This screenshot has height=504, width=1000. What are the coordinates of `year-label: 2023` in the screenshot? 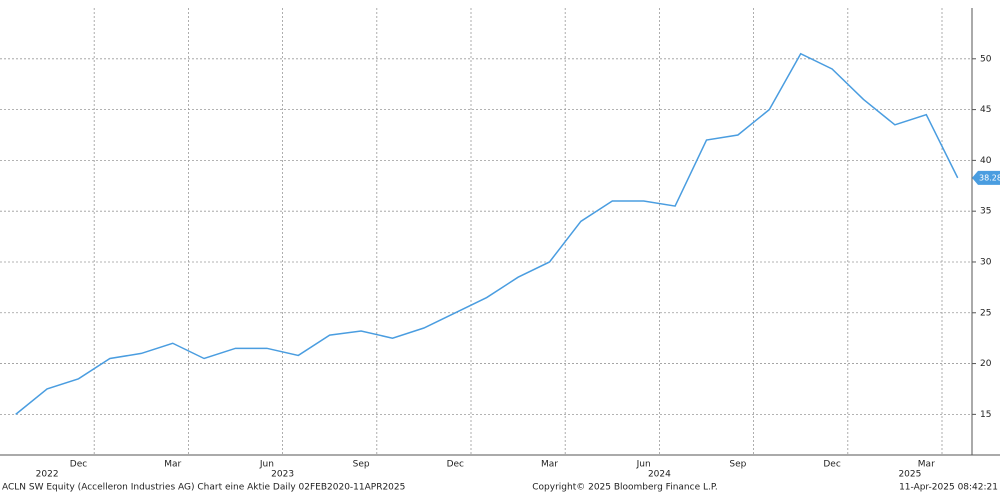 It's located at (282, 475).